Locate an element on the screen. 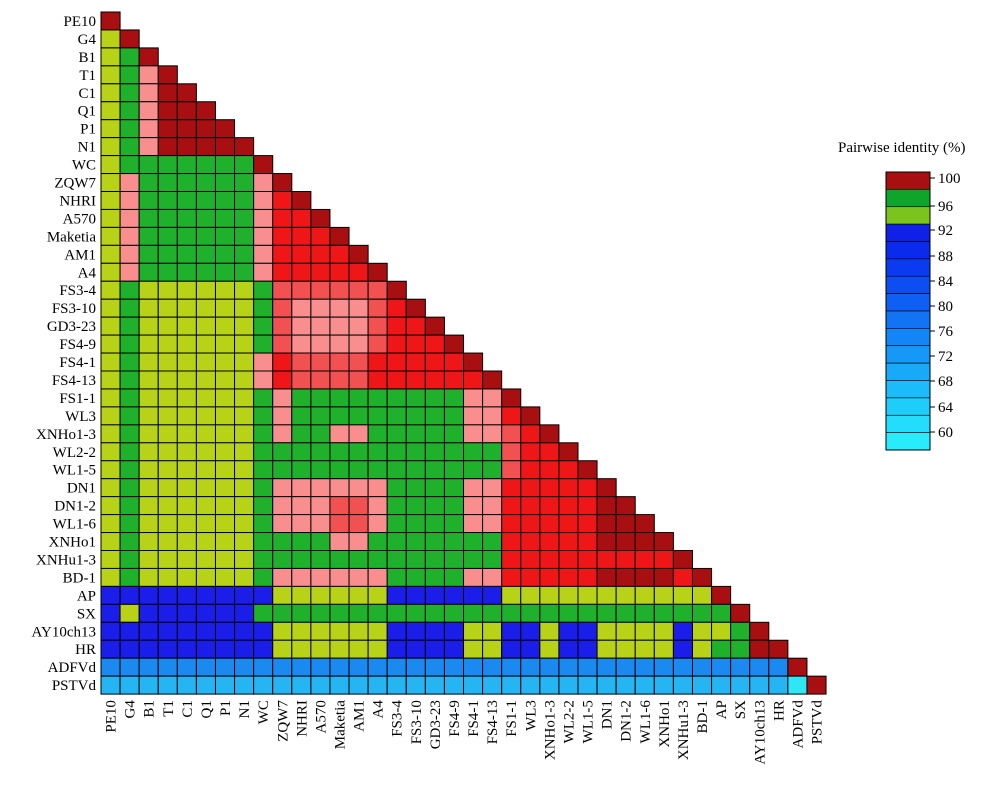 The image size is (1000, 801). legend-tick-label: 84 is located at coordinates (946, 282).